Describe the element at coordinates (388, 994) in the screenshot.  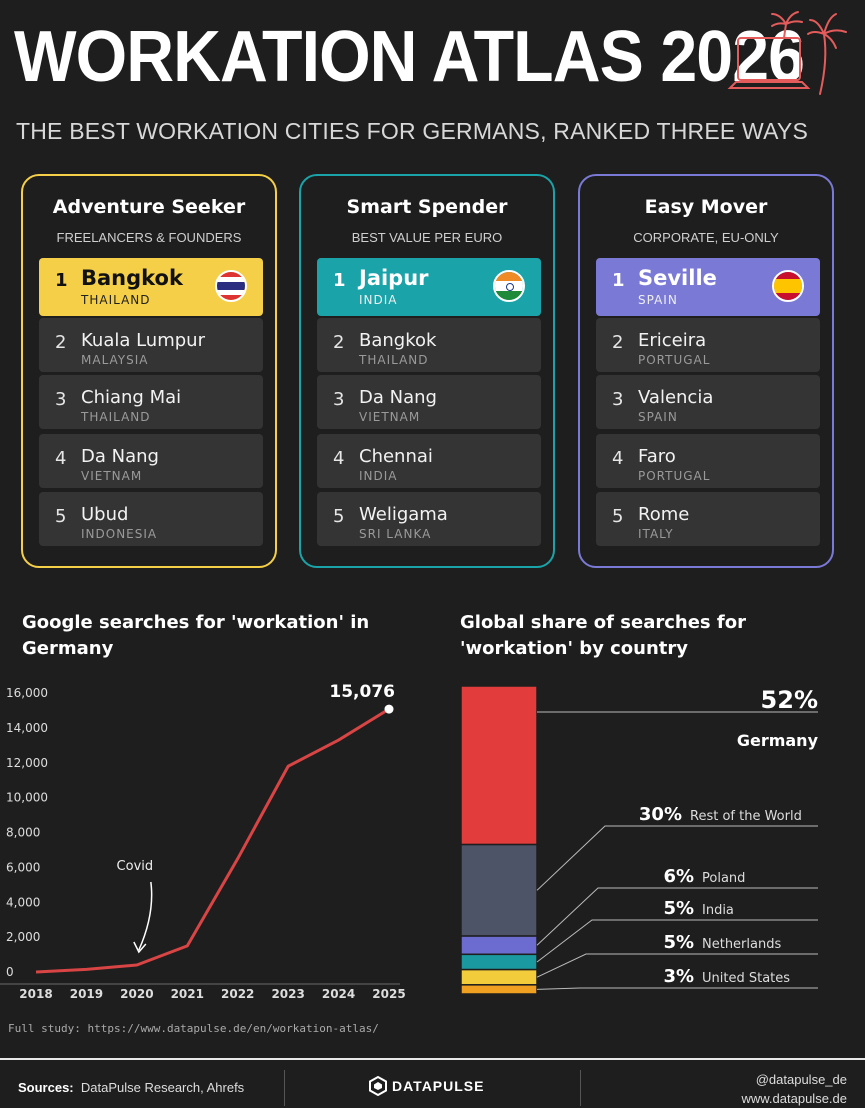
I see `x-tick-label: 2025` at that location.